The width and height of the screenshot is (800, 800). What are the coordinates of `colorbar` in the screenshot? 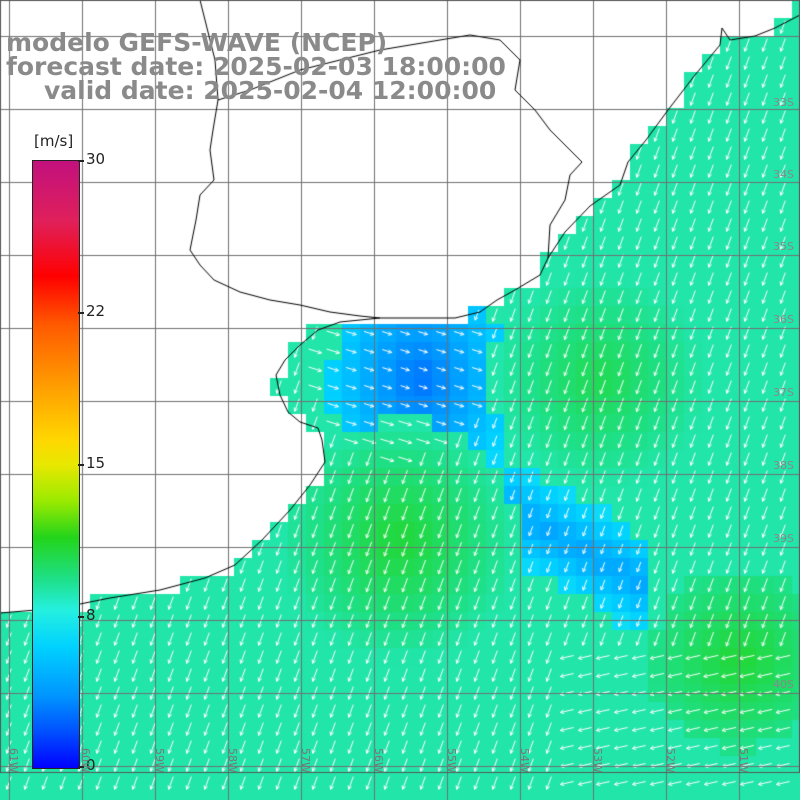 It's located at (56, 464).